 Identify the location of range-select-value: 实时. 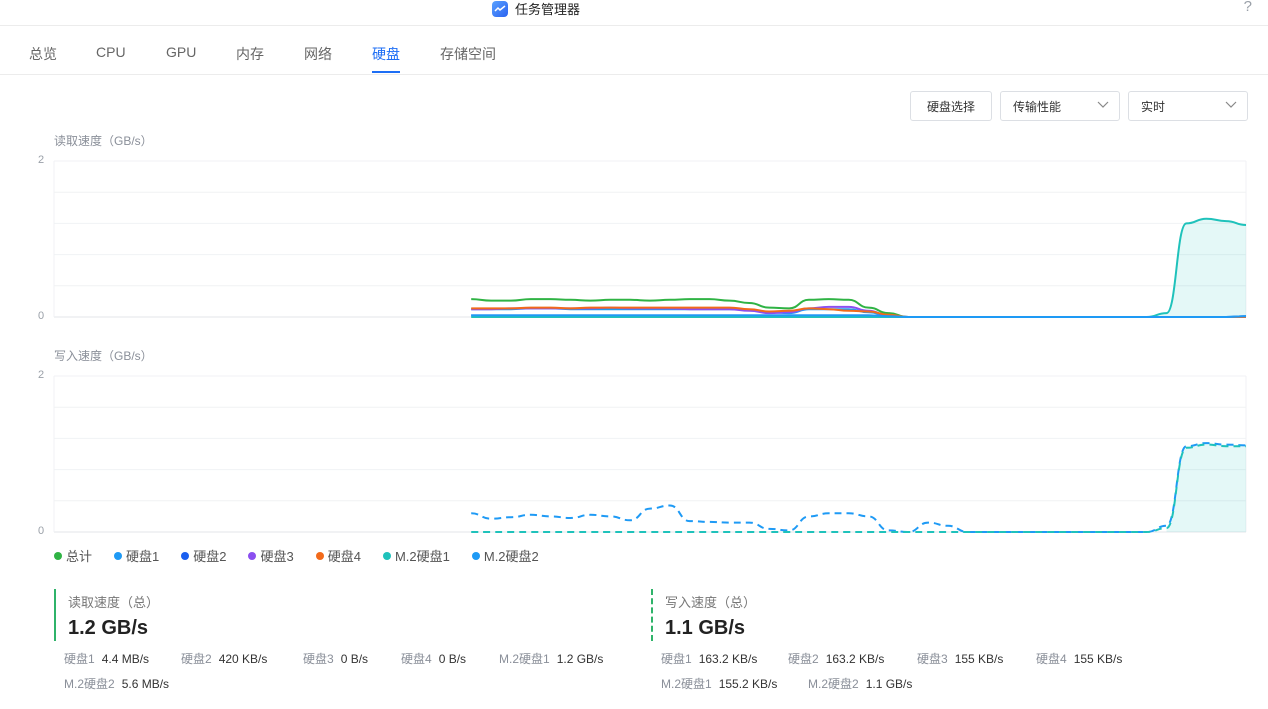
(1153, 106).